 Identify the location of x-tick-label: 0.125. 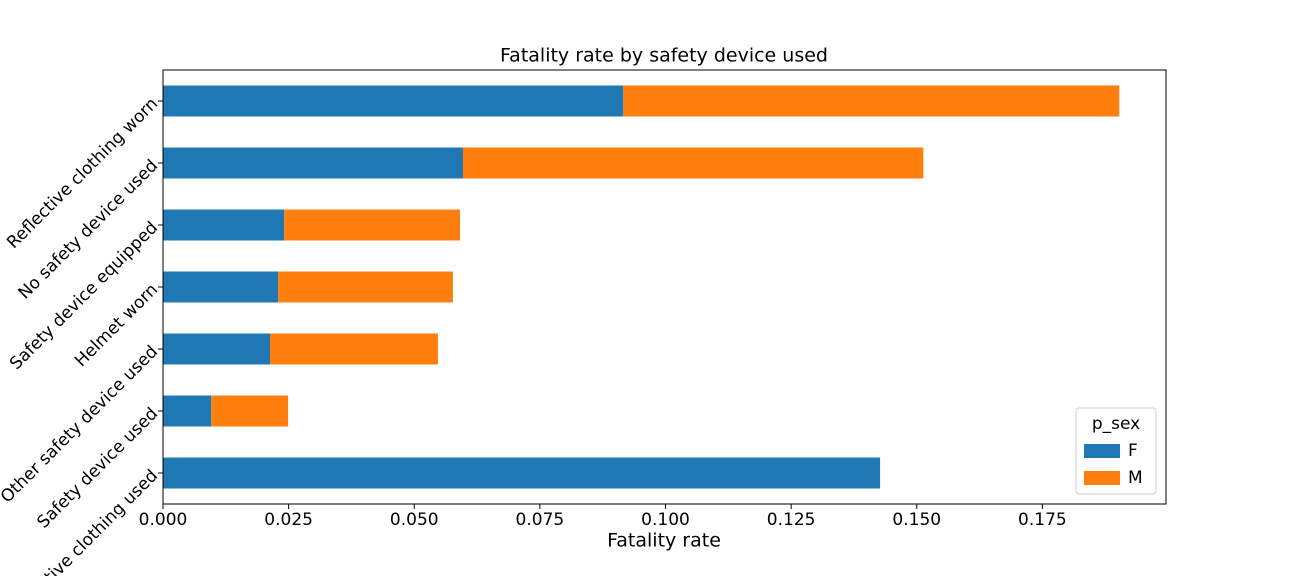
(791, 520).